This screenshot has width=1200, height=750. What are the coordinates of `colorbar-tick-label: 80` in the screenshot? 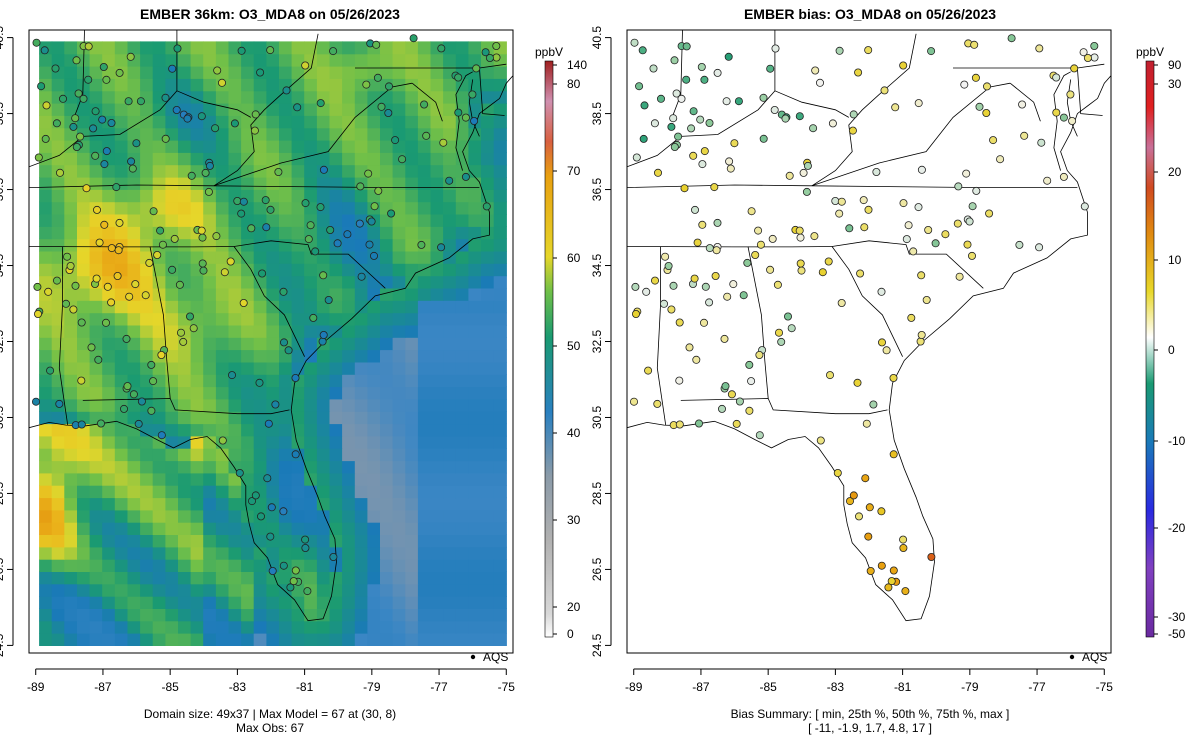 It's located at (574, 84).